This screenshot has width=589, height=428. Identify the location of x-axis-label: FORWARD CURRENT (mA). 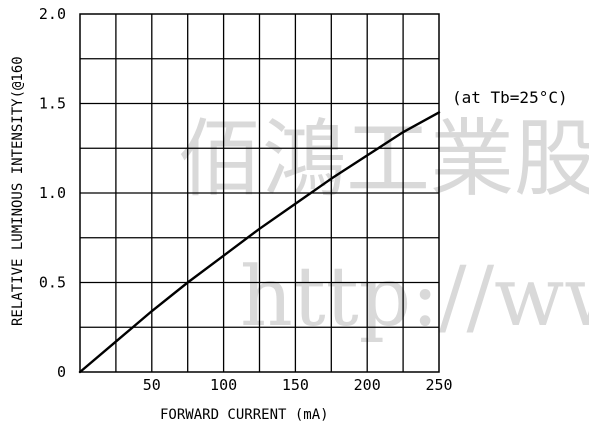
(244, 415).